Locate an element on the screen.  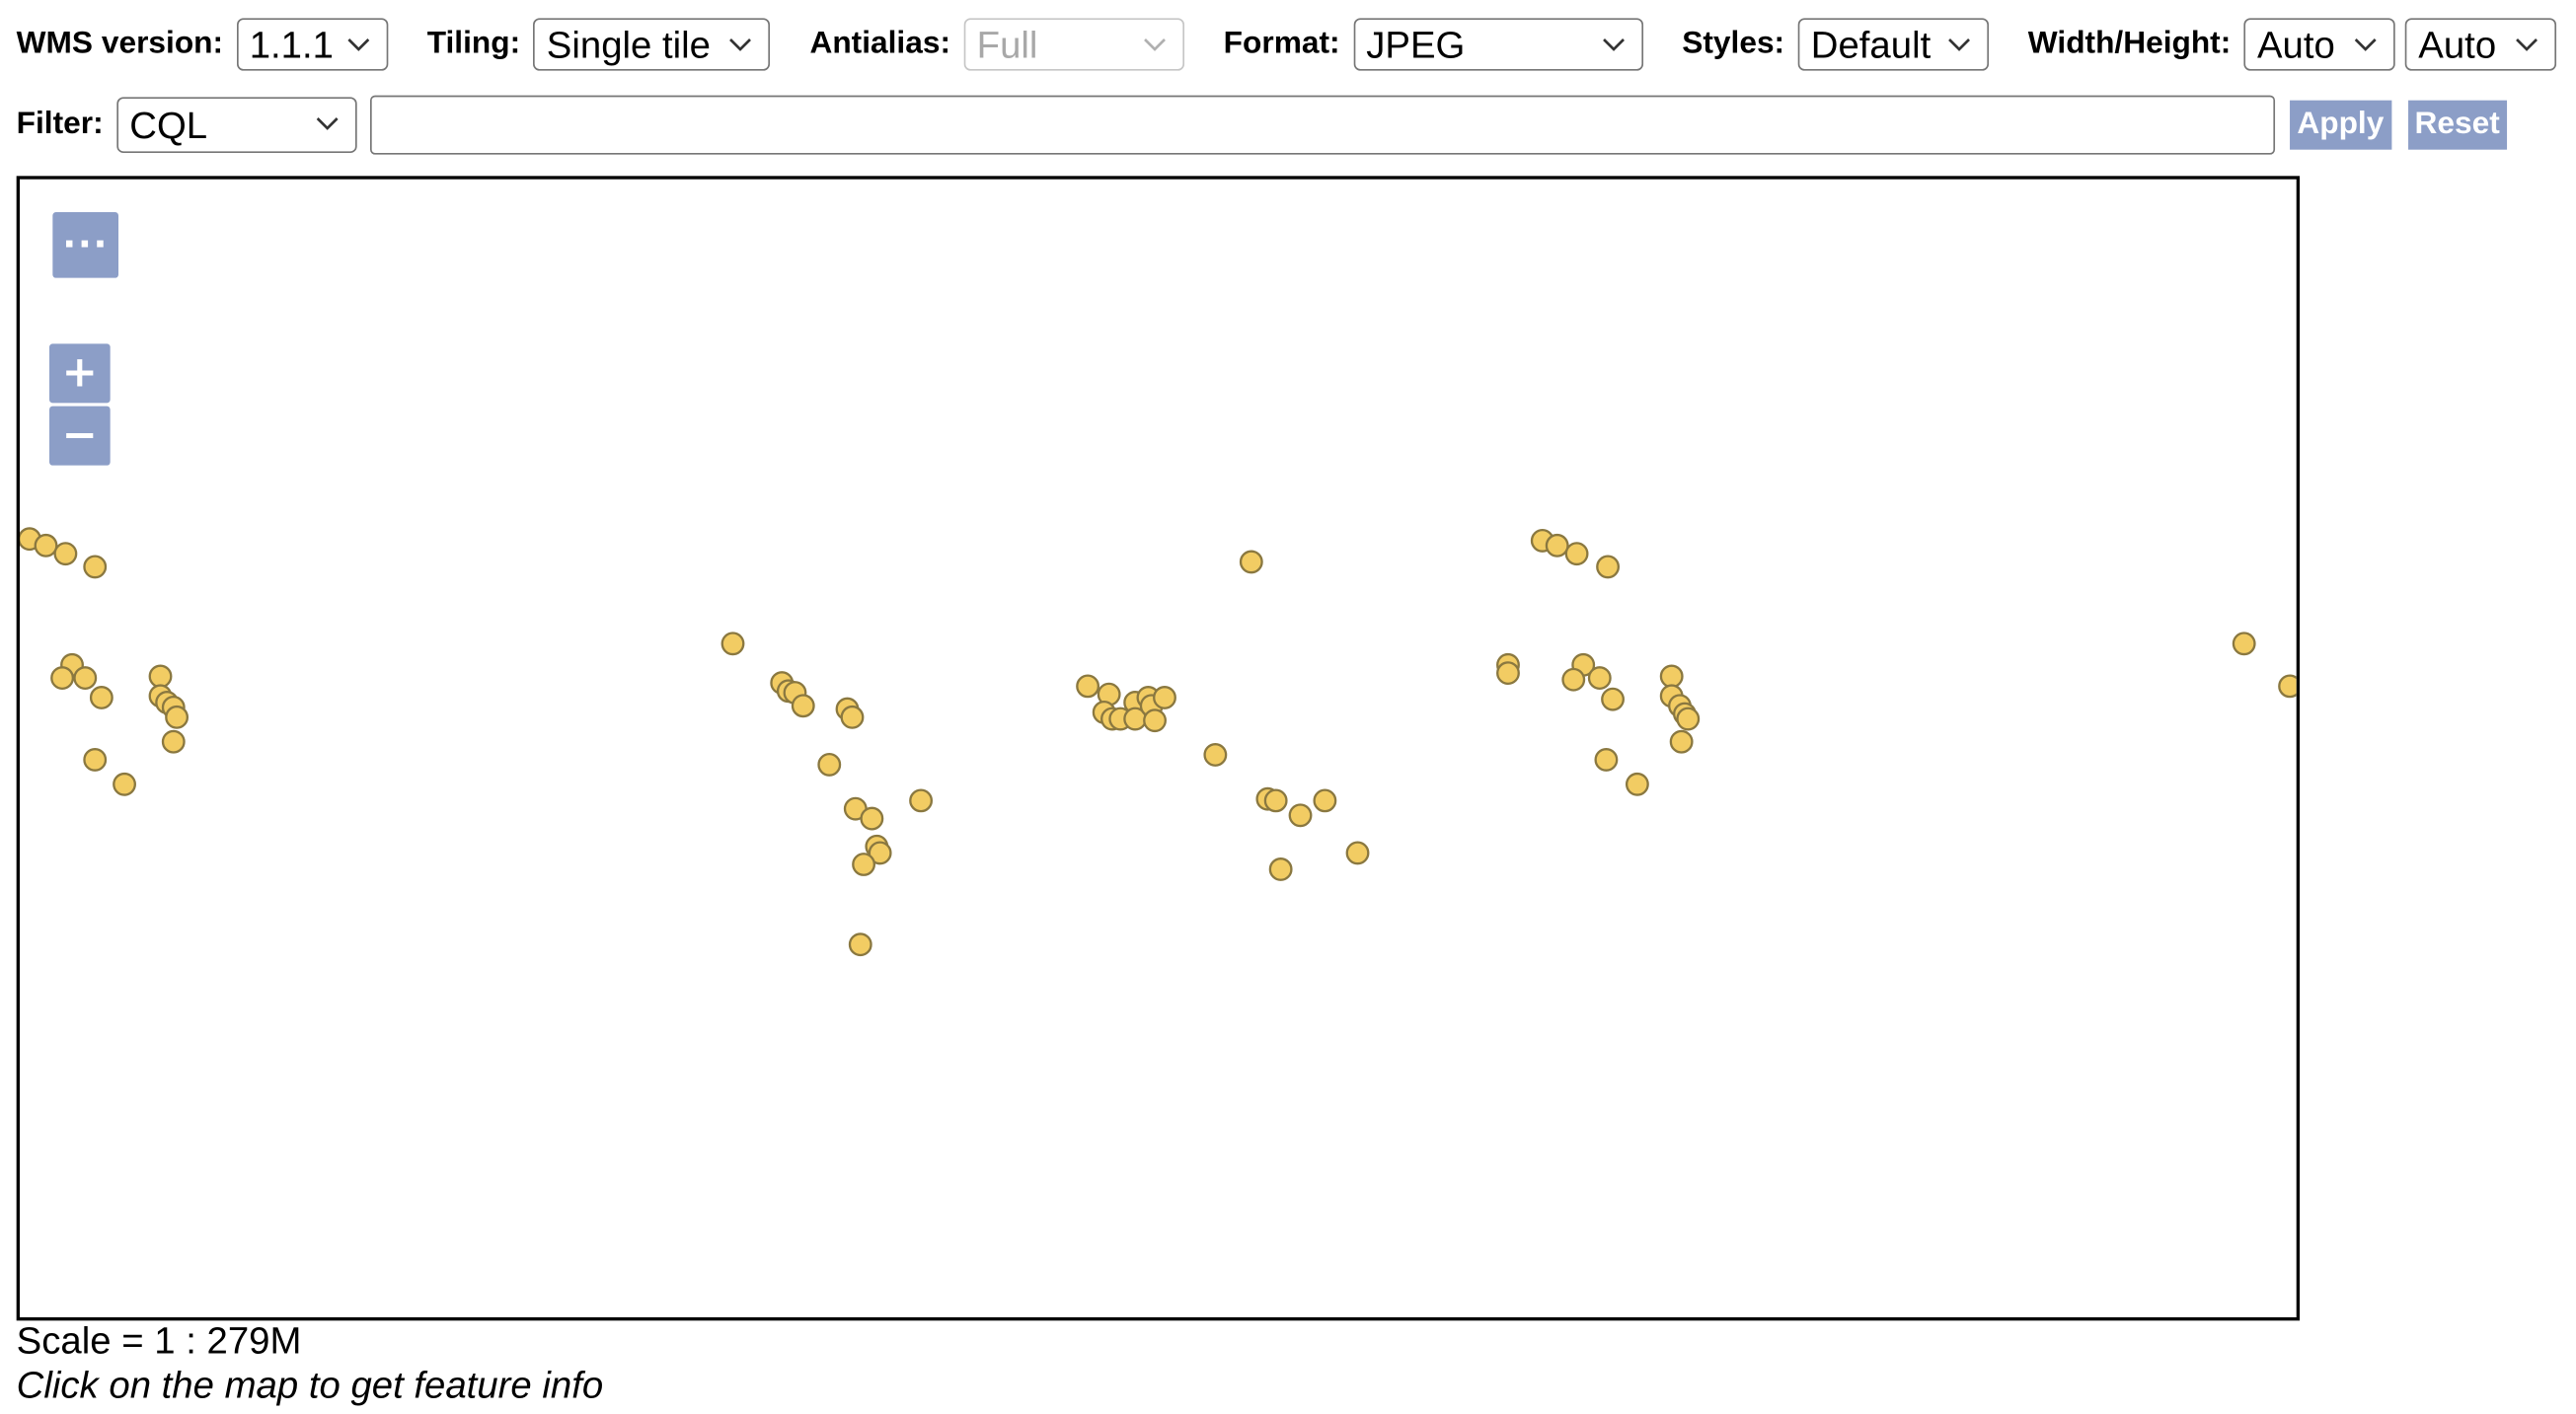
zoom-out-button: − is located at coordinates (80, 436).